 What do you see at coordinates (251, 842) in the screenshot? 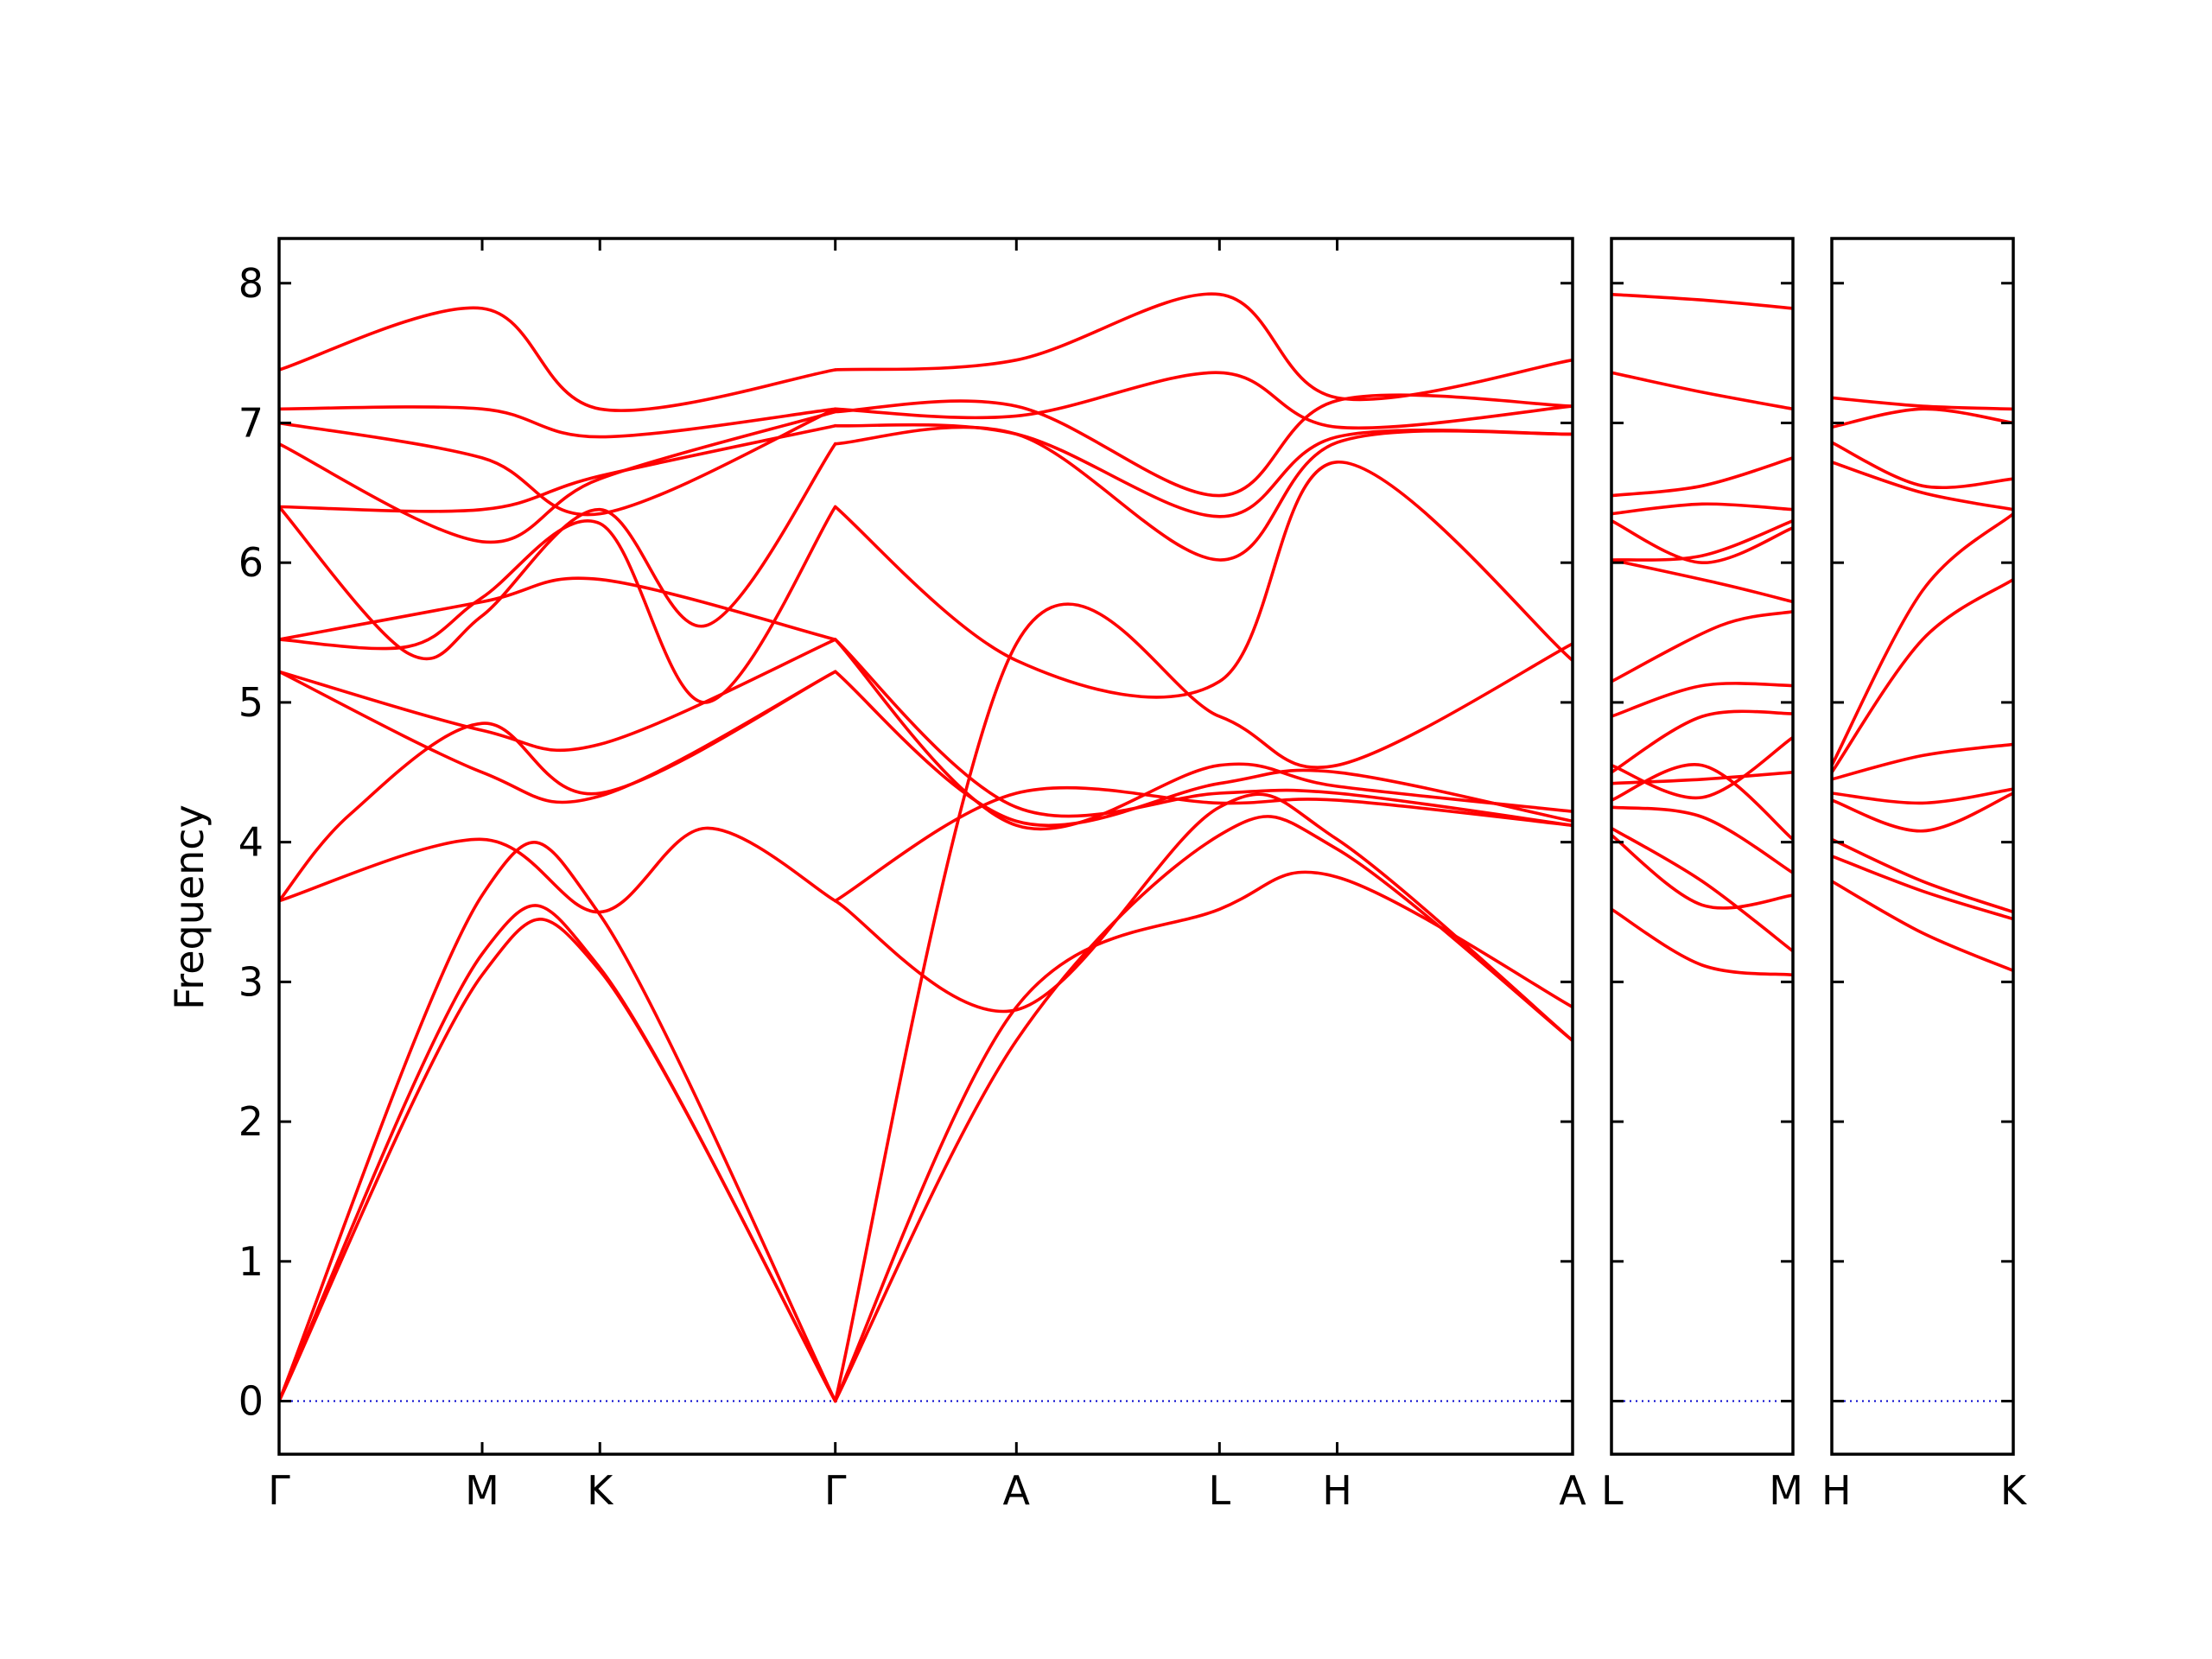
I see `y-tick-label: 4` at bounding box center [251, 842].